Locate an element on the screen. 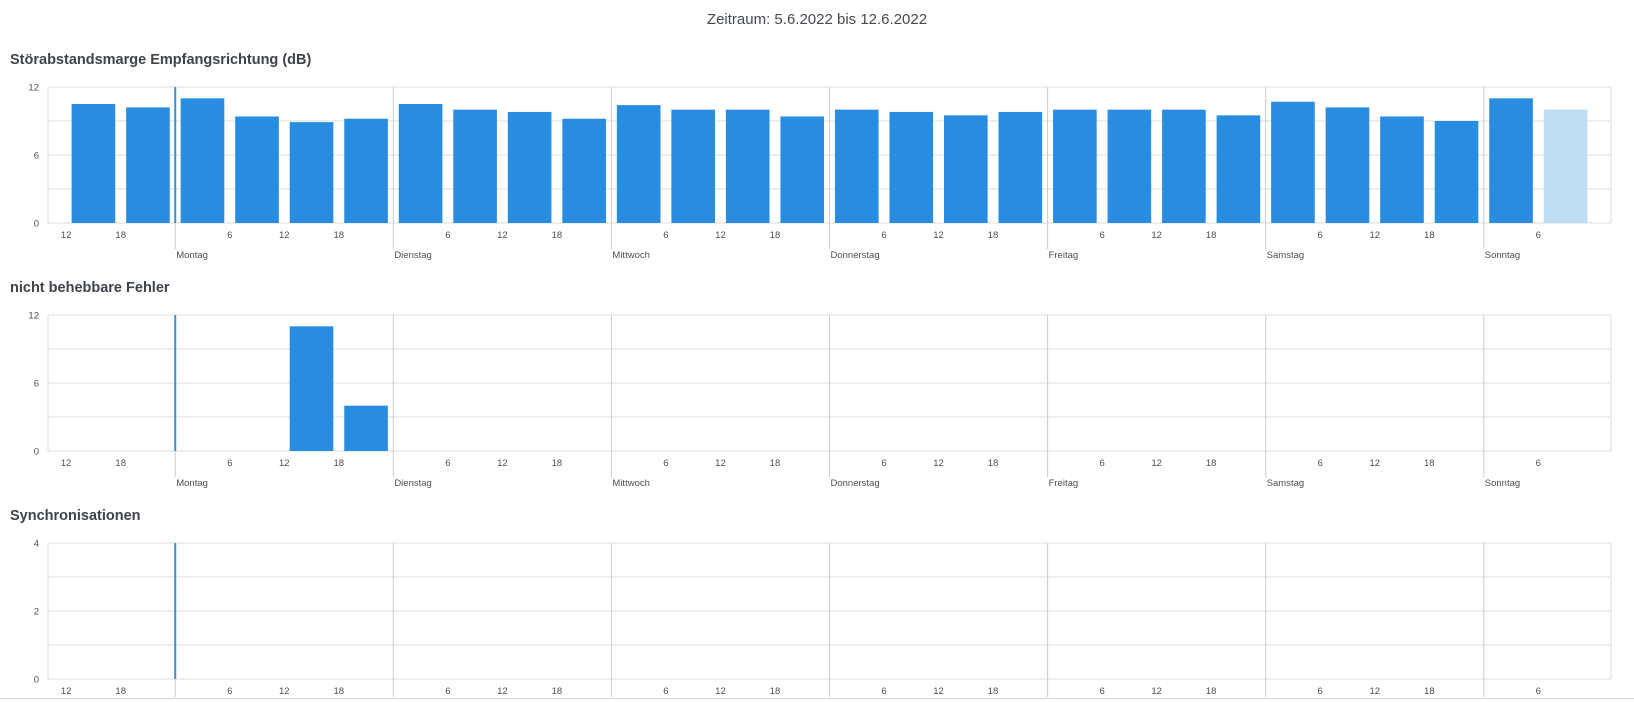  chart-title-synchronisations: Synchronisationen is located at coordinates (75, 516).